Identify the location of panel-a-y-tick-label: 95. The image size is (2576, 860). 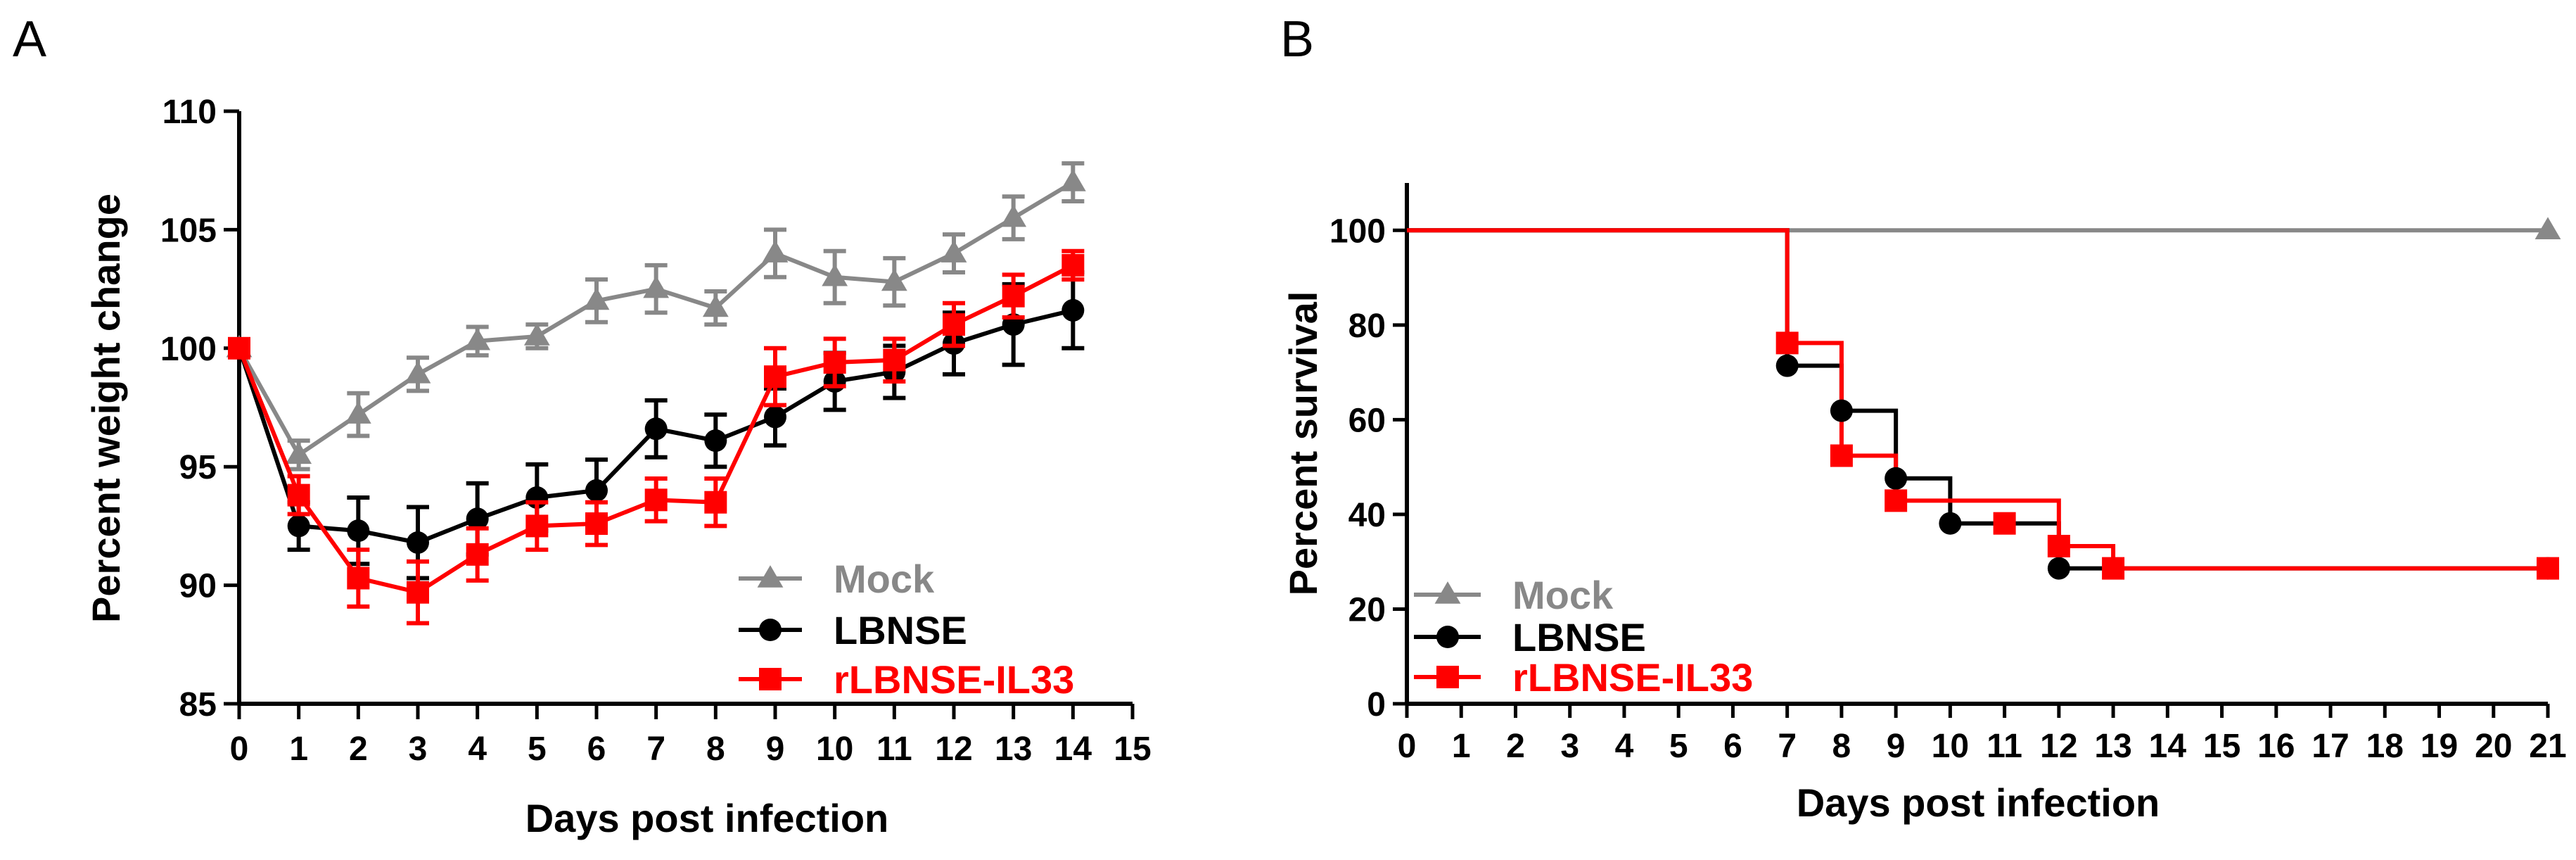
(198, 467).